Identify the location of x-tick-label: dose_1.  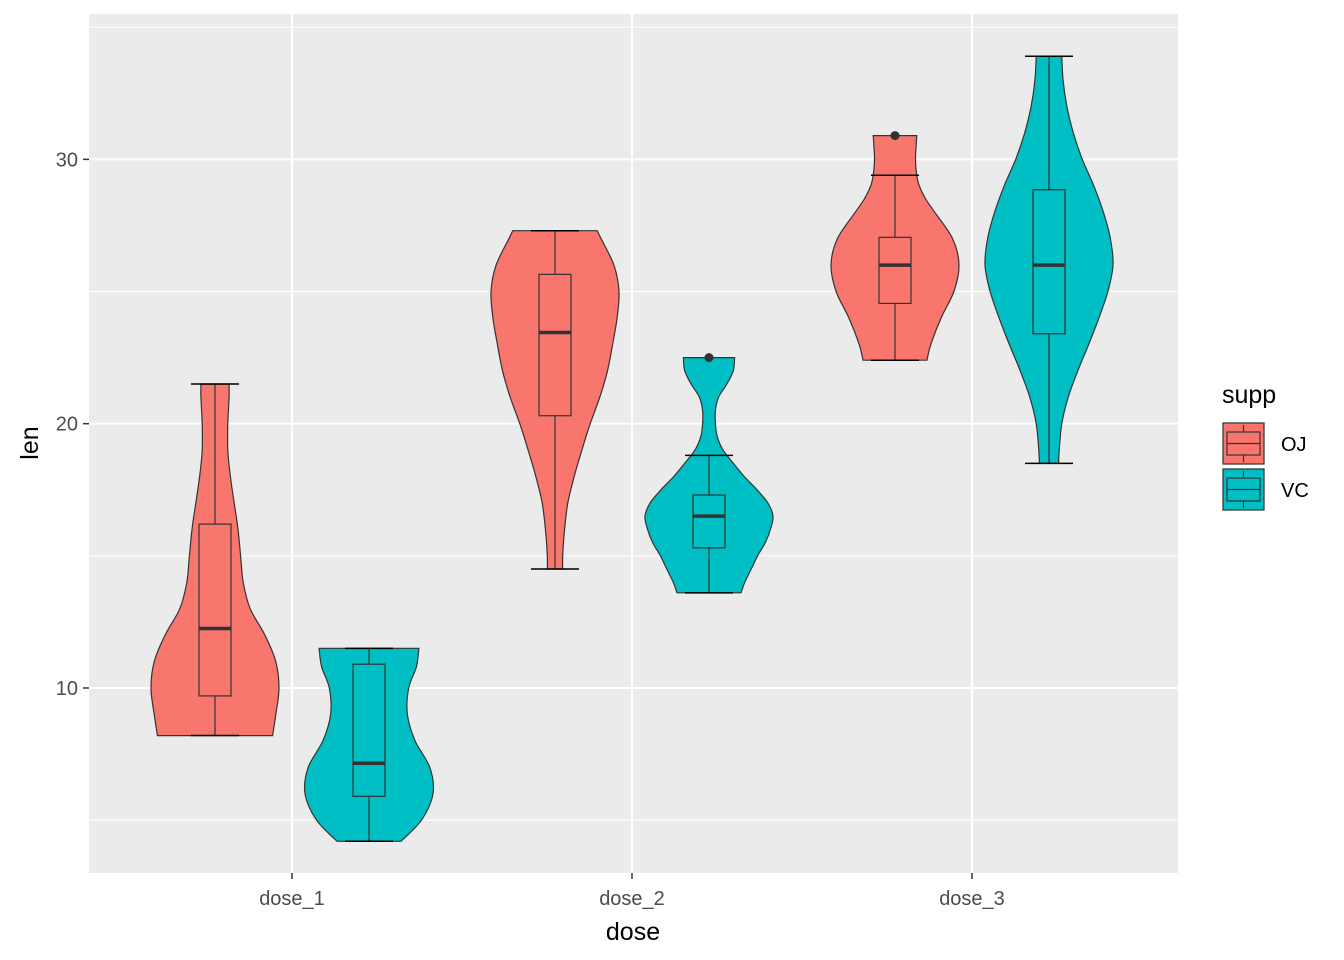
(292, 899).